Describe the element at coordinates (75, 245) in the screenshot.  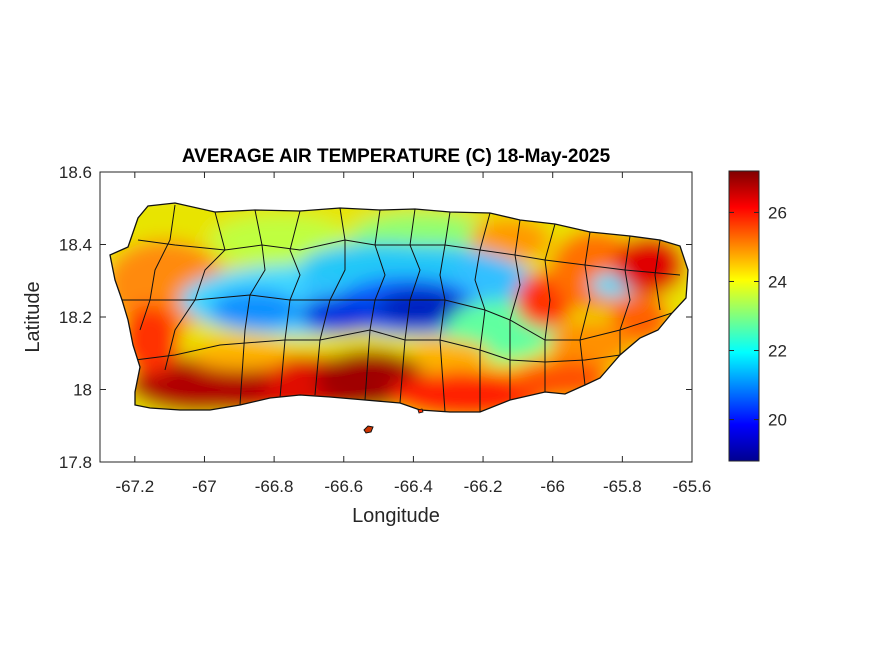
I see `y-tick-label: 18.4` at that location.